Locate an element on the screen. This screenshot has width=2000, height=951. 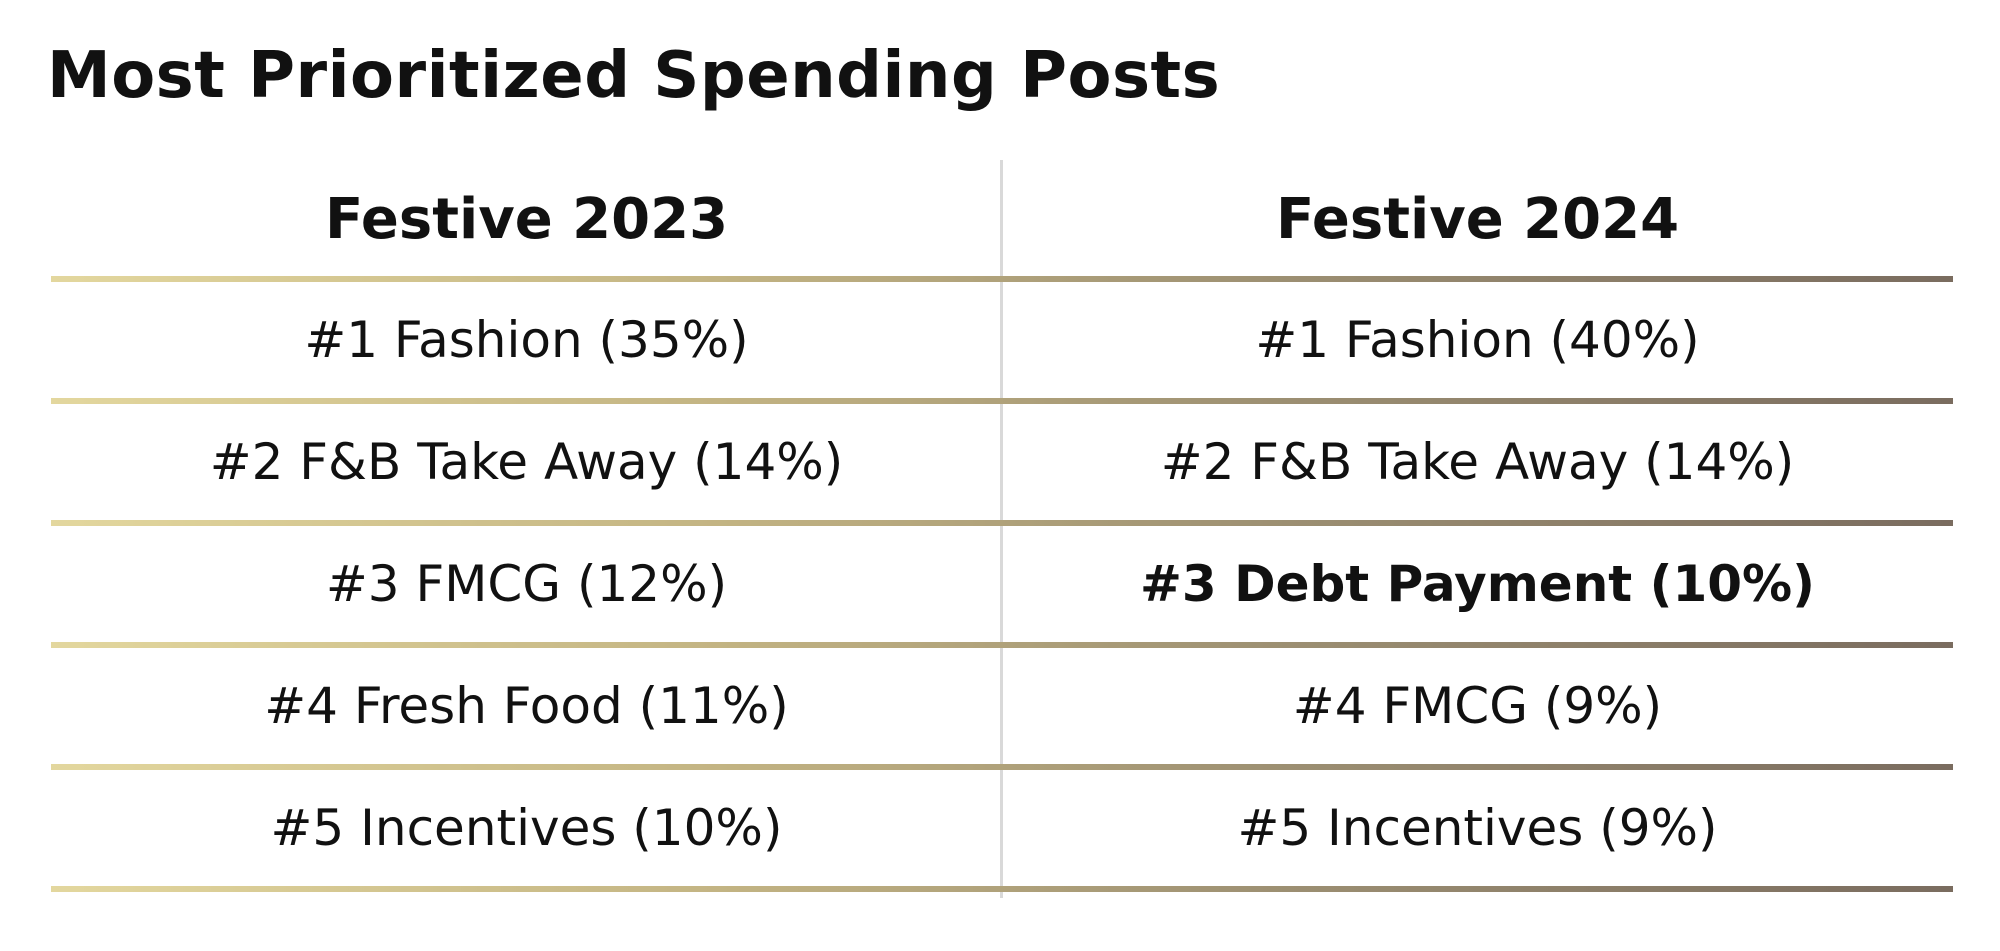
cell-festive-2024: #4 FMCG (9%) is located at coordinates (1477, 706).